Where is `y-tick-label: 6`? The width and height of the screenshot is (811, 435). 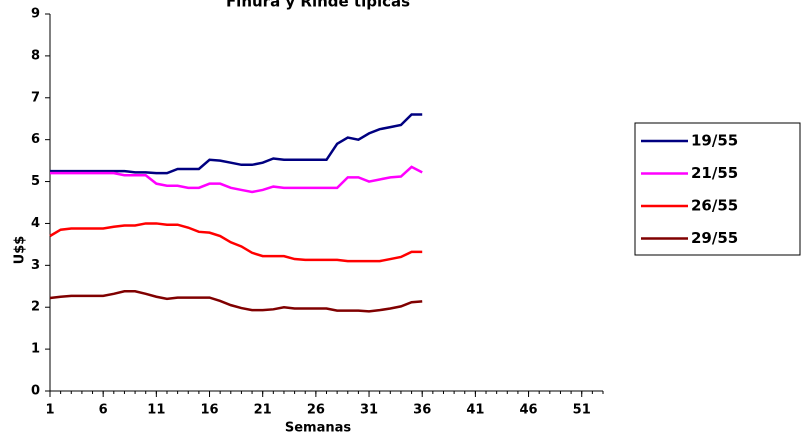
y-tick-label: 6 is located at coordinates (35, 139).